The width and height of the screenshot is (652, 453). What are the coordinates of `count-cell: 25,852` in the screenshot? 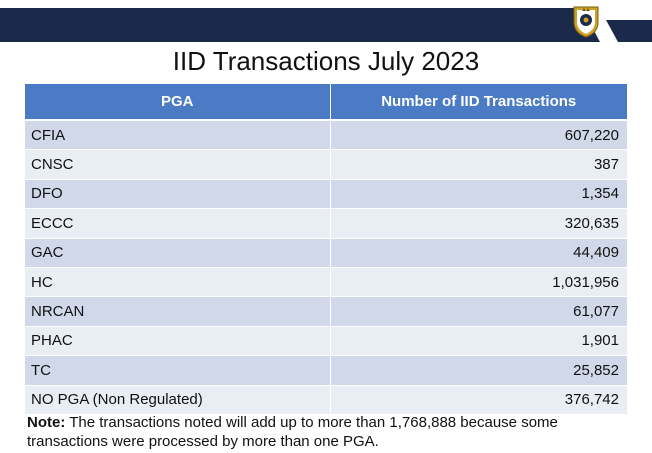 It's located at (478, 370).